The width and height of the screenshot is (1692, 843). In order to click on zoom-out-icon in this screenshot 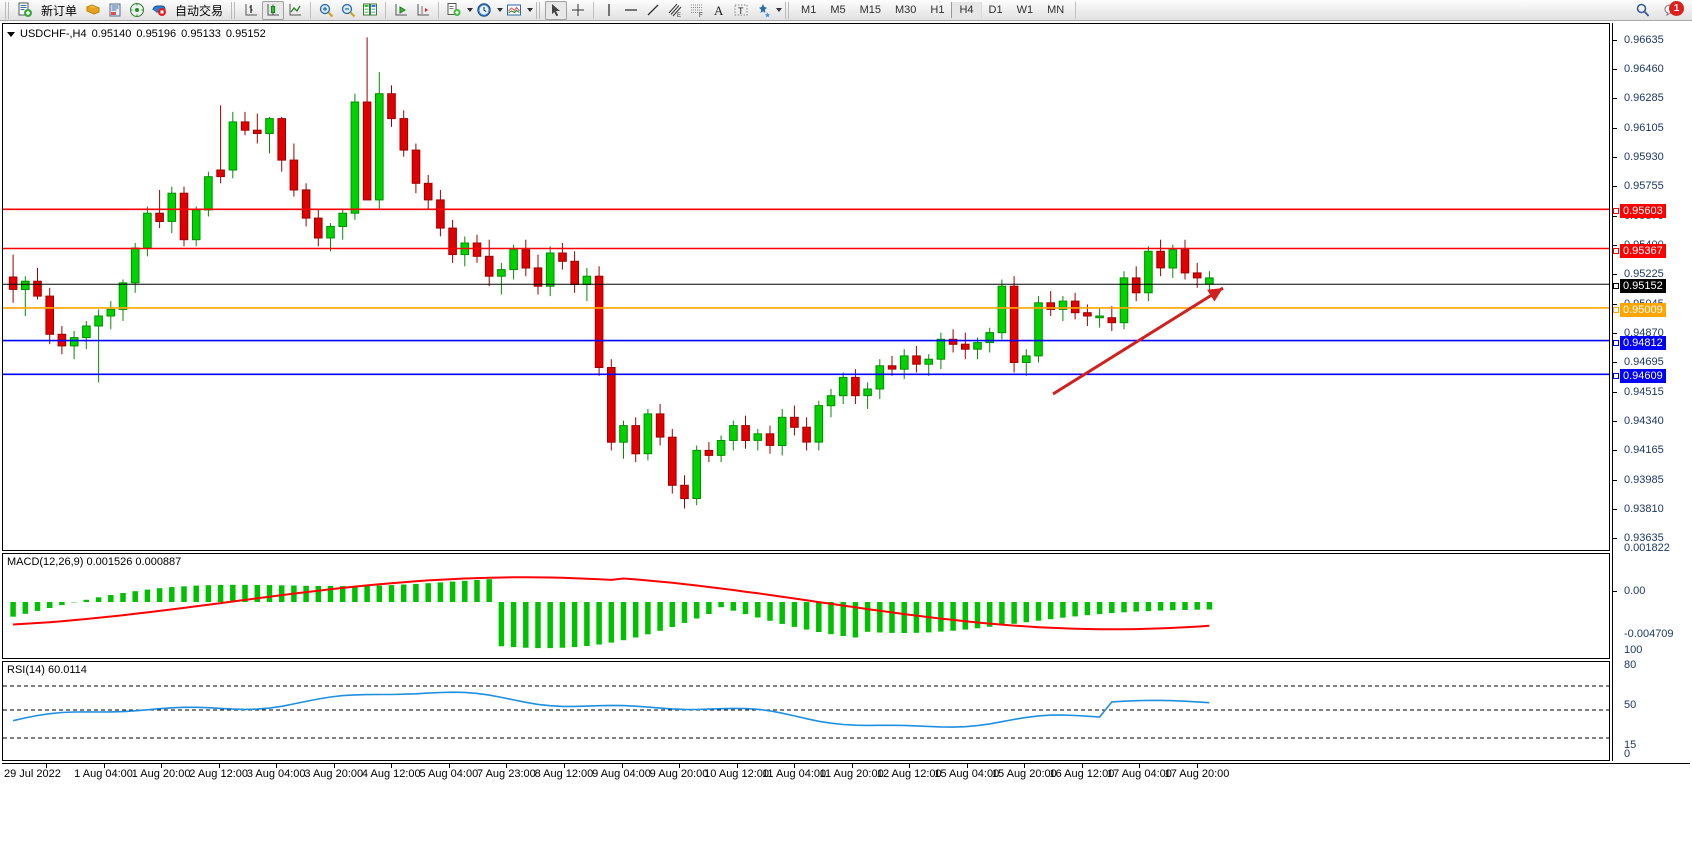, I will do `click(348, 10)`.